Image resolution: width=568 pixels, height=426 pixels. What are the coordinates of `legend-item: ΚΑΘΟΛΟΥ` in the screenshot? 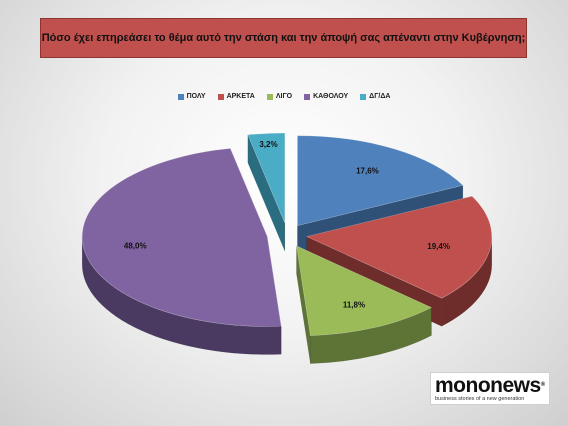 It's located at (326, 96).